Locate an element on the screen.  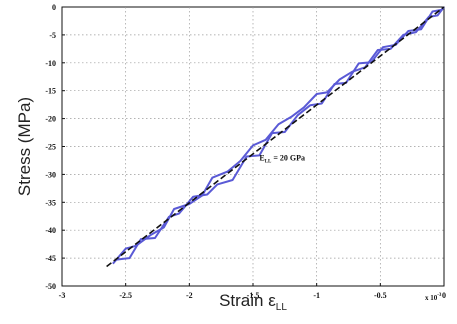
x-axis-multiplier: x 10-3 is located at coordinates (433, 297).